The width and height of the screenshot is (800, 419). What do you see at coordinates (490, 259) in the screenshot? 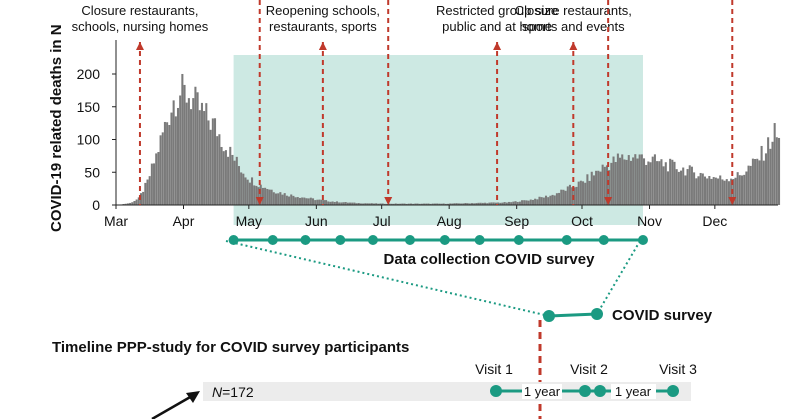
I see `survey-period-label: Data collection COVID survey` at bounding box center [490, 259].